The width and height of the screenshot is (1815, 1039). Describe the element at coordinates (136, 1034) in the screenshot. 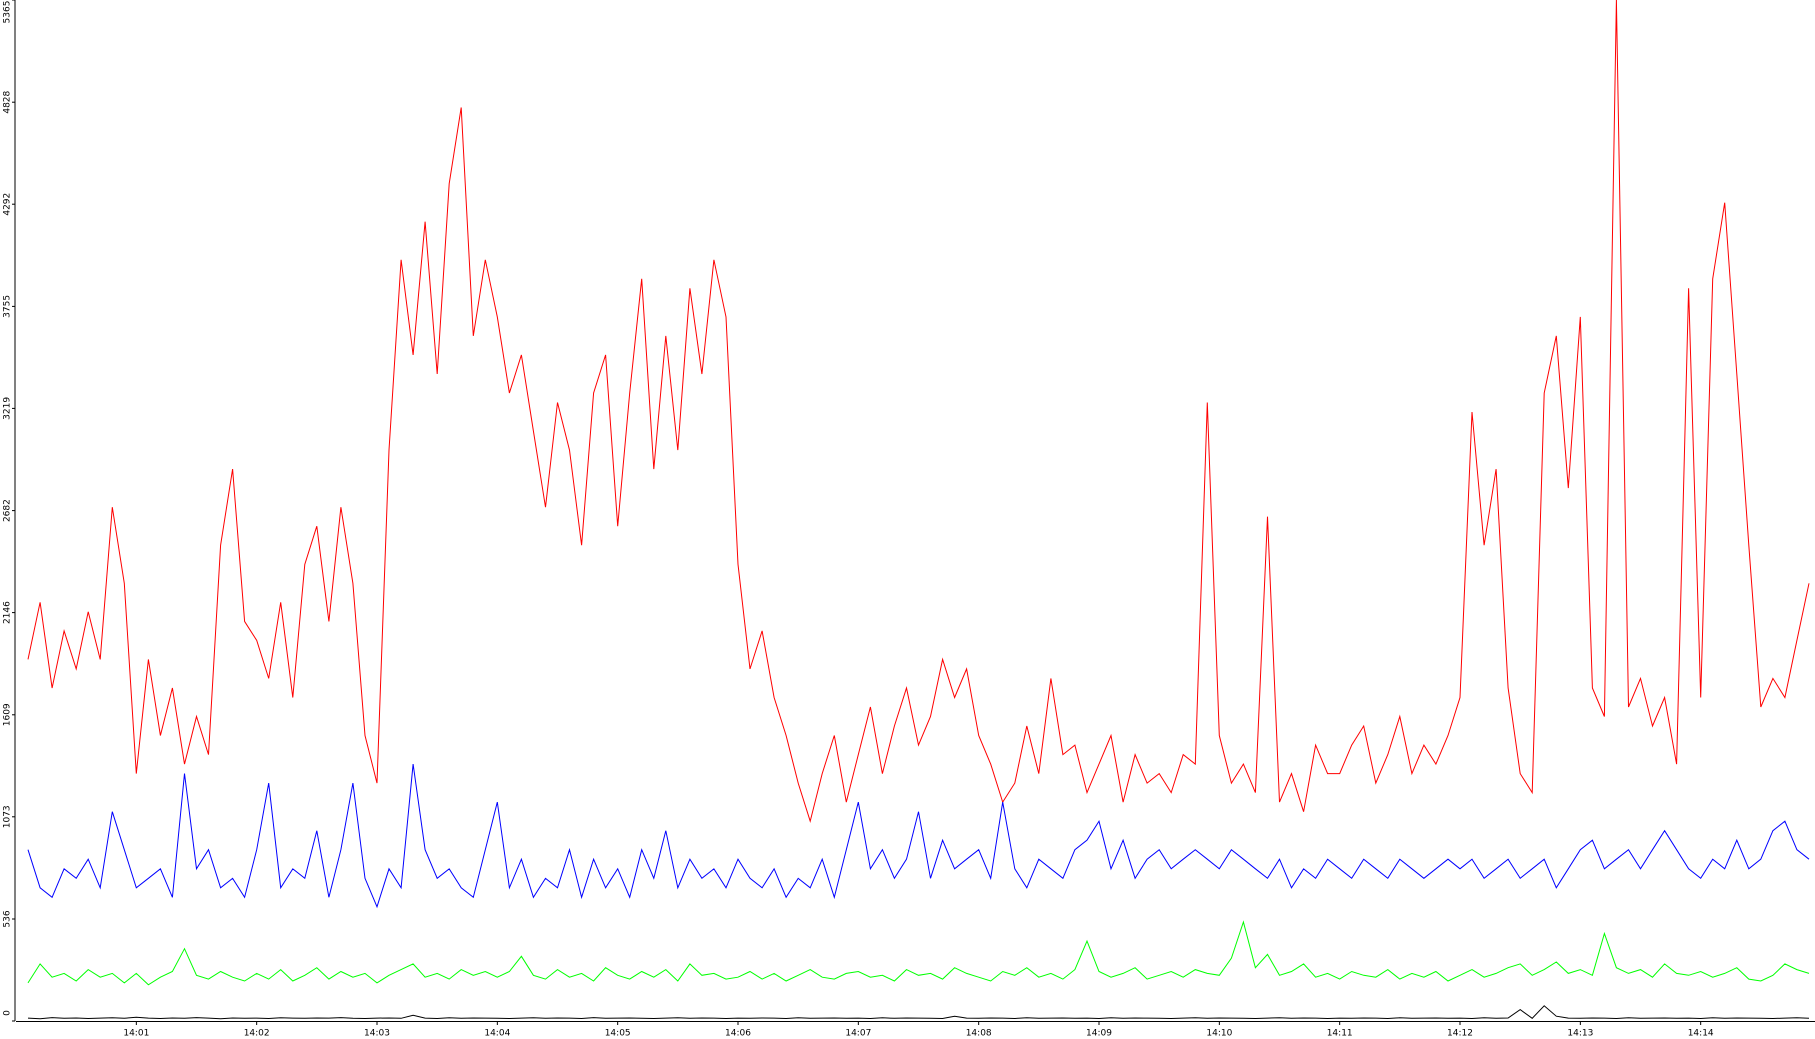

I see `x-tick-label: 14:01` at that location.